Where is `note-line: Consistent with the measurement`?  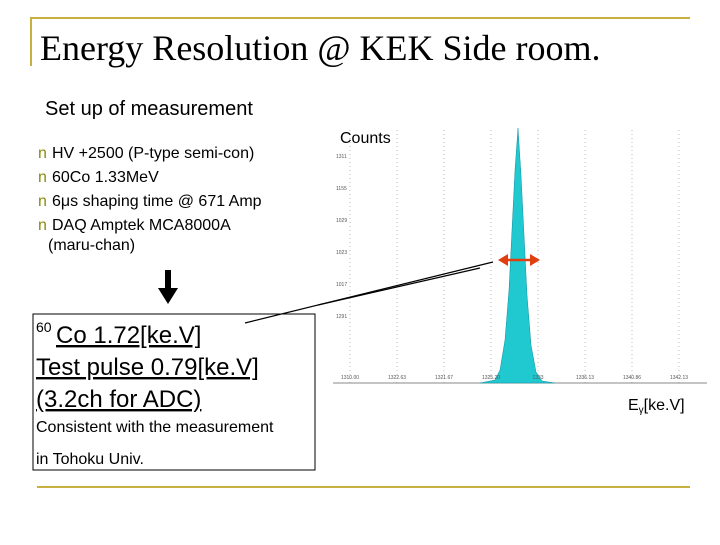
note-line: Consistent with the measurement is located at coordinates (155, 427).